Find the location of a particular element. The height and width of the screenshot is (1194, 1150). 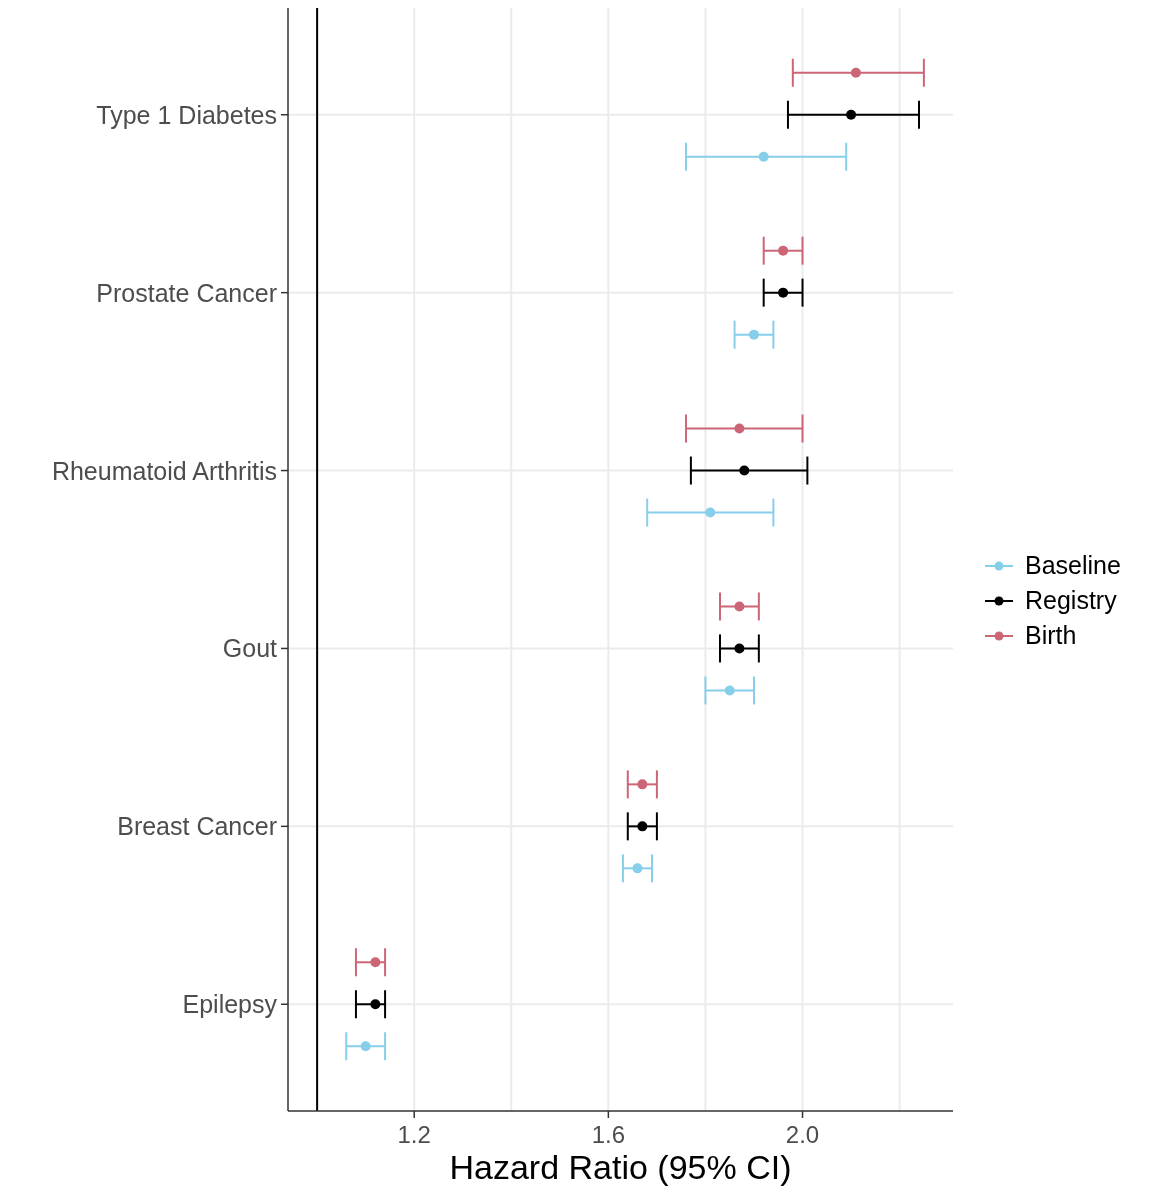

x-axis-title: Hazard Ratio (95% CI) is located at coordinates (620, 1167).